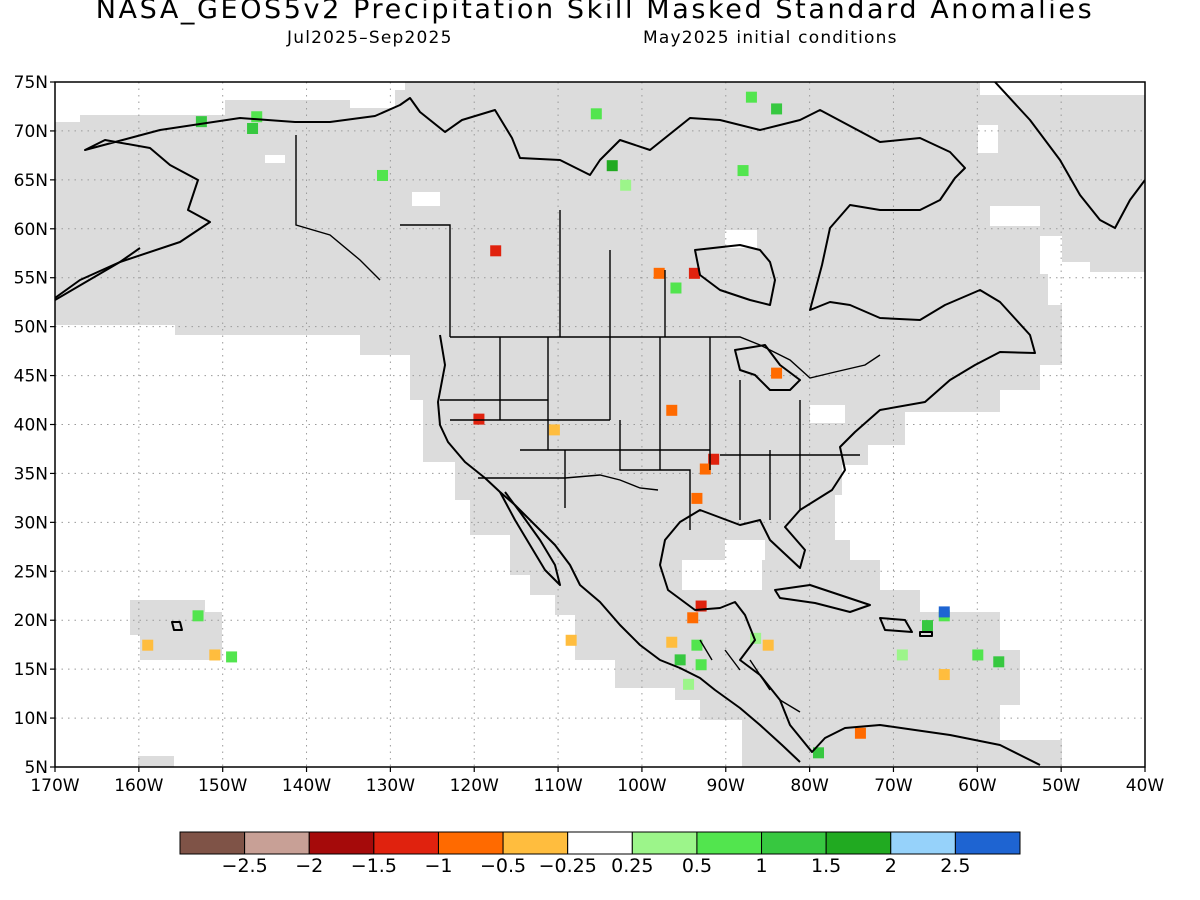 The height and width of the screenshot is (900, 1200). I want to click on central-america-borders, so click(750, 676).